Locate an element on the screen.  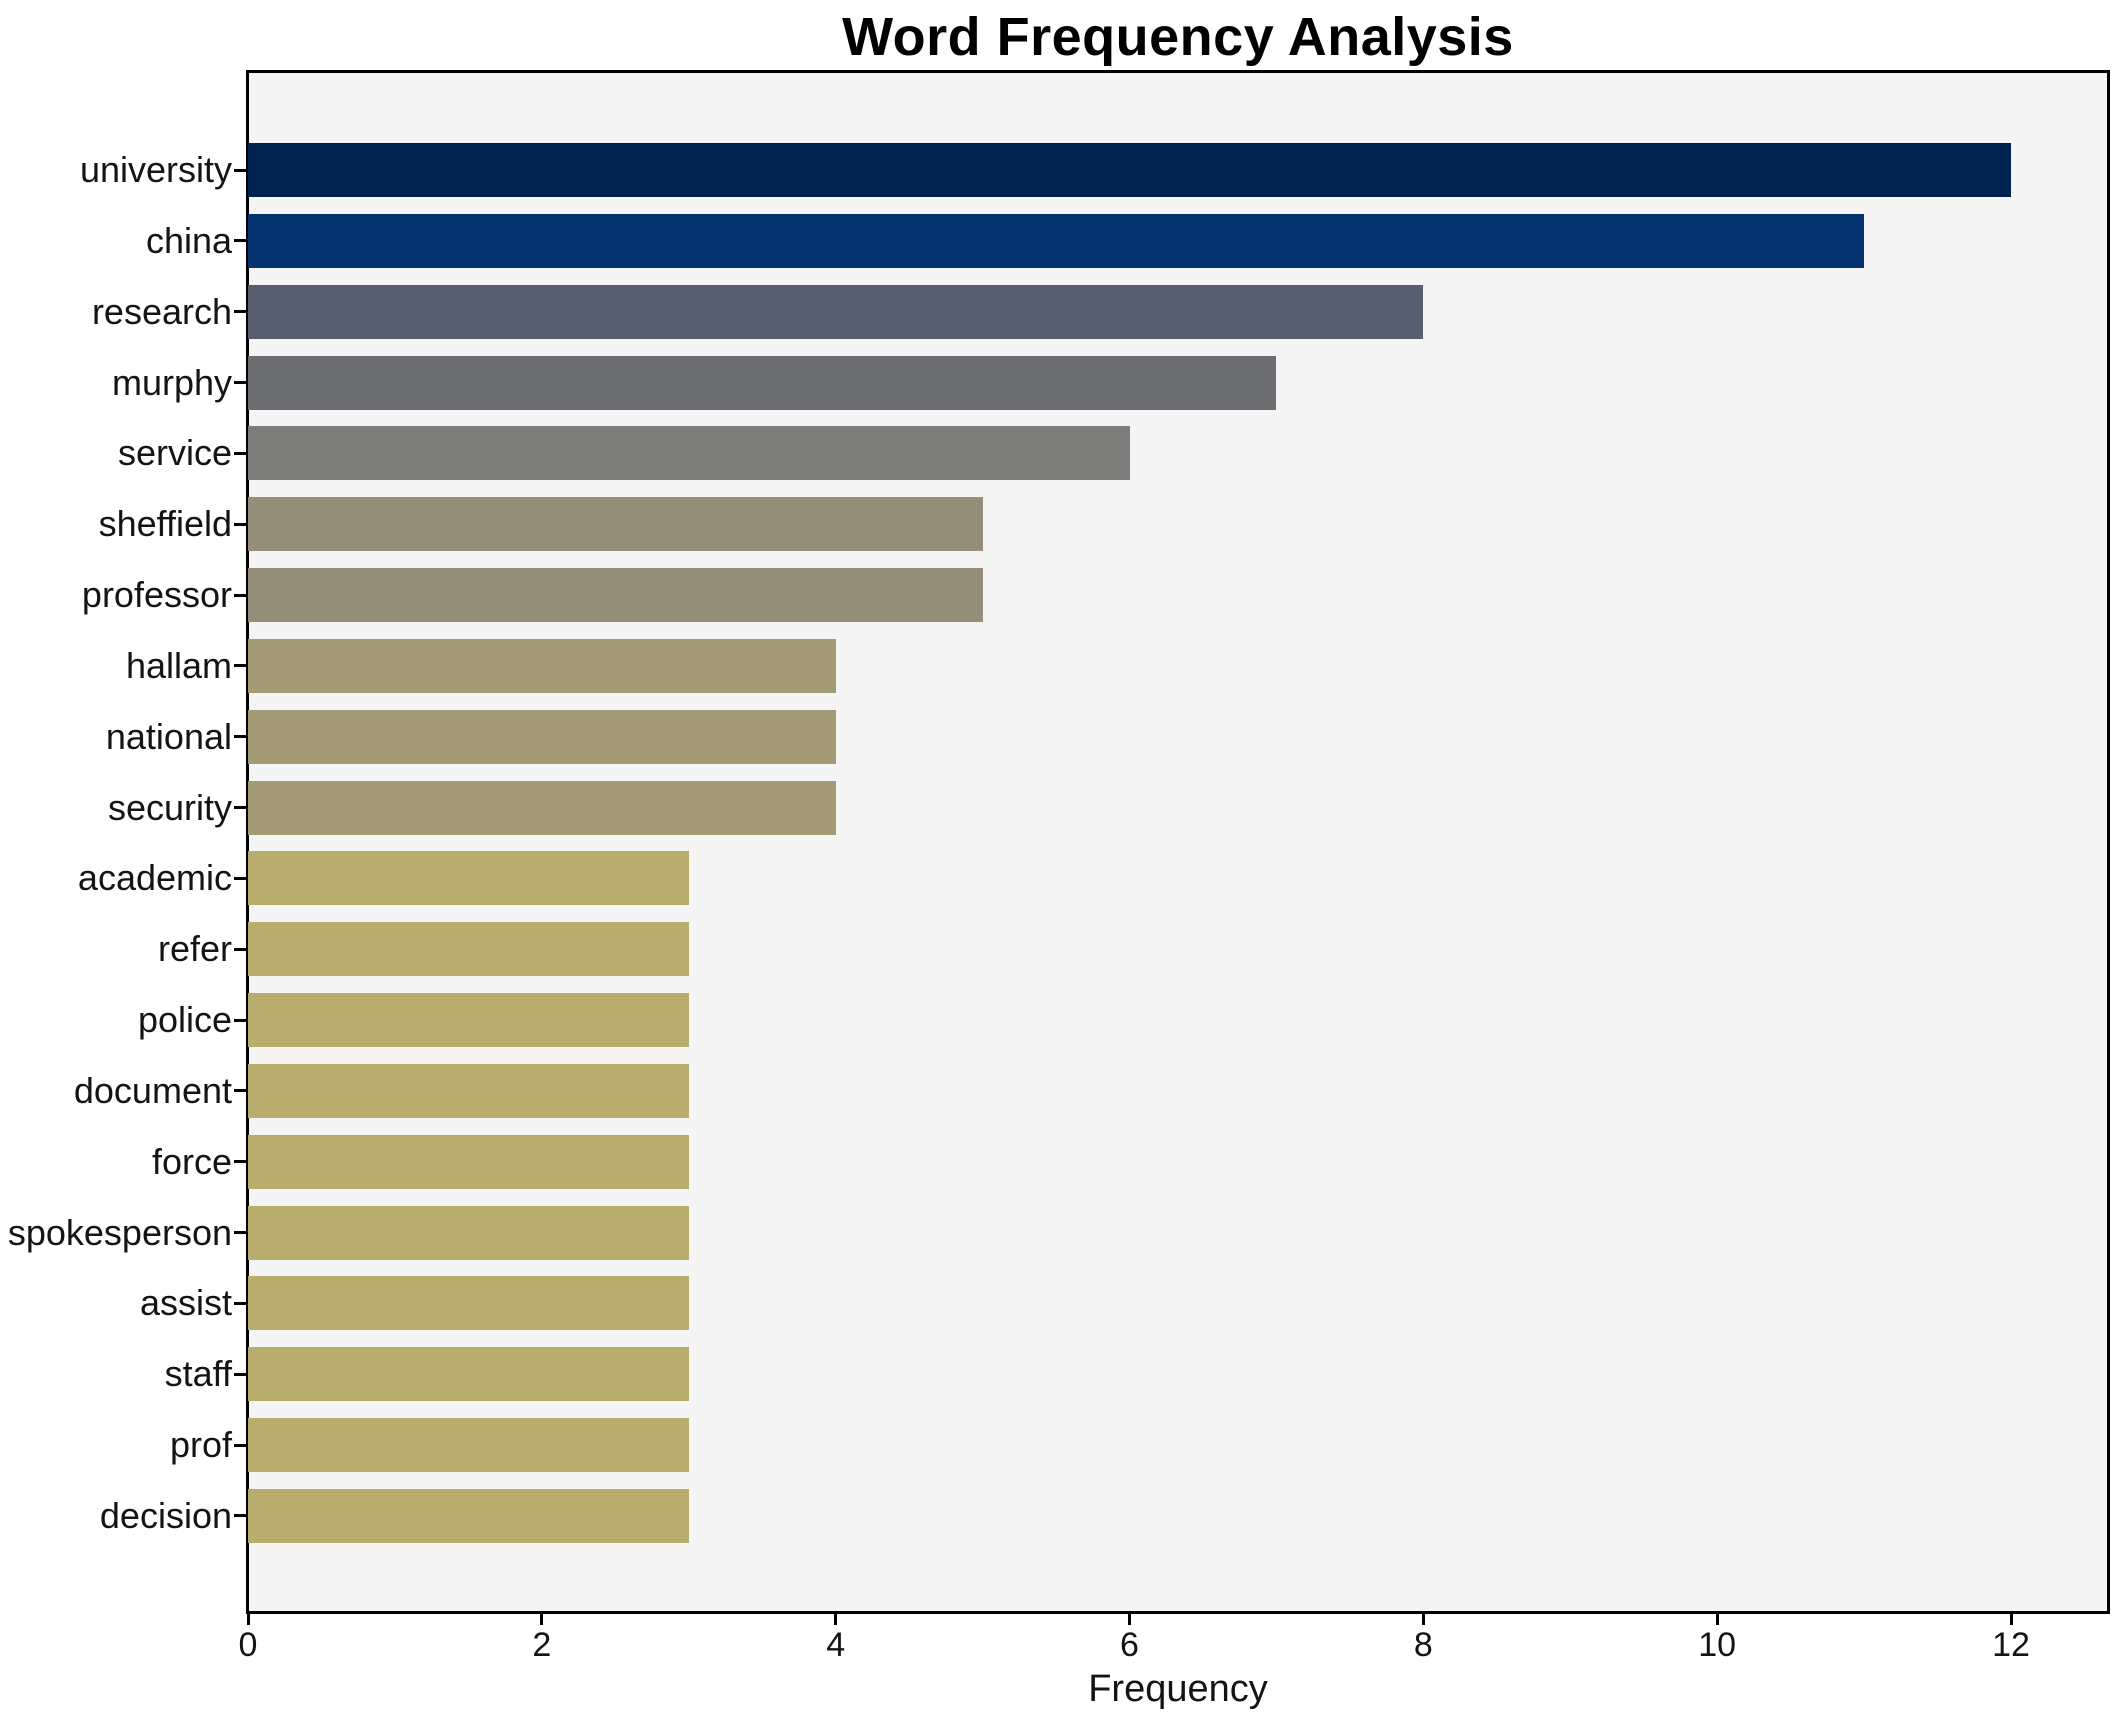
y-tick-label-sheffield: sheffield is located at coordinates (165, 524).